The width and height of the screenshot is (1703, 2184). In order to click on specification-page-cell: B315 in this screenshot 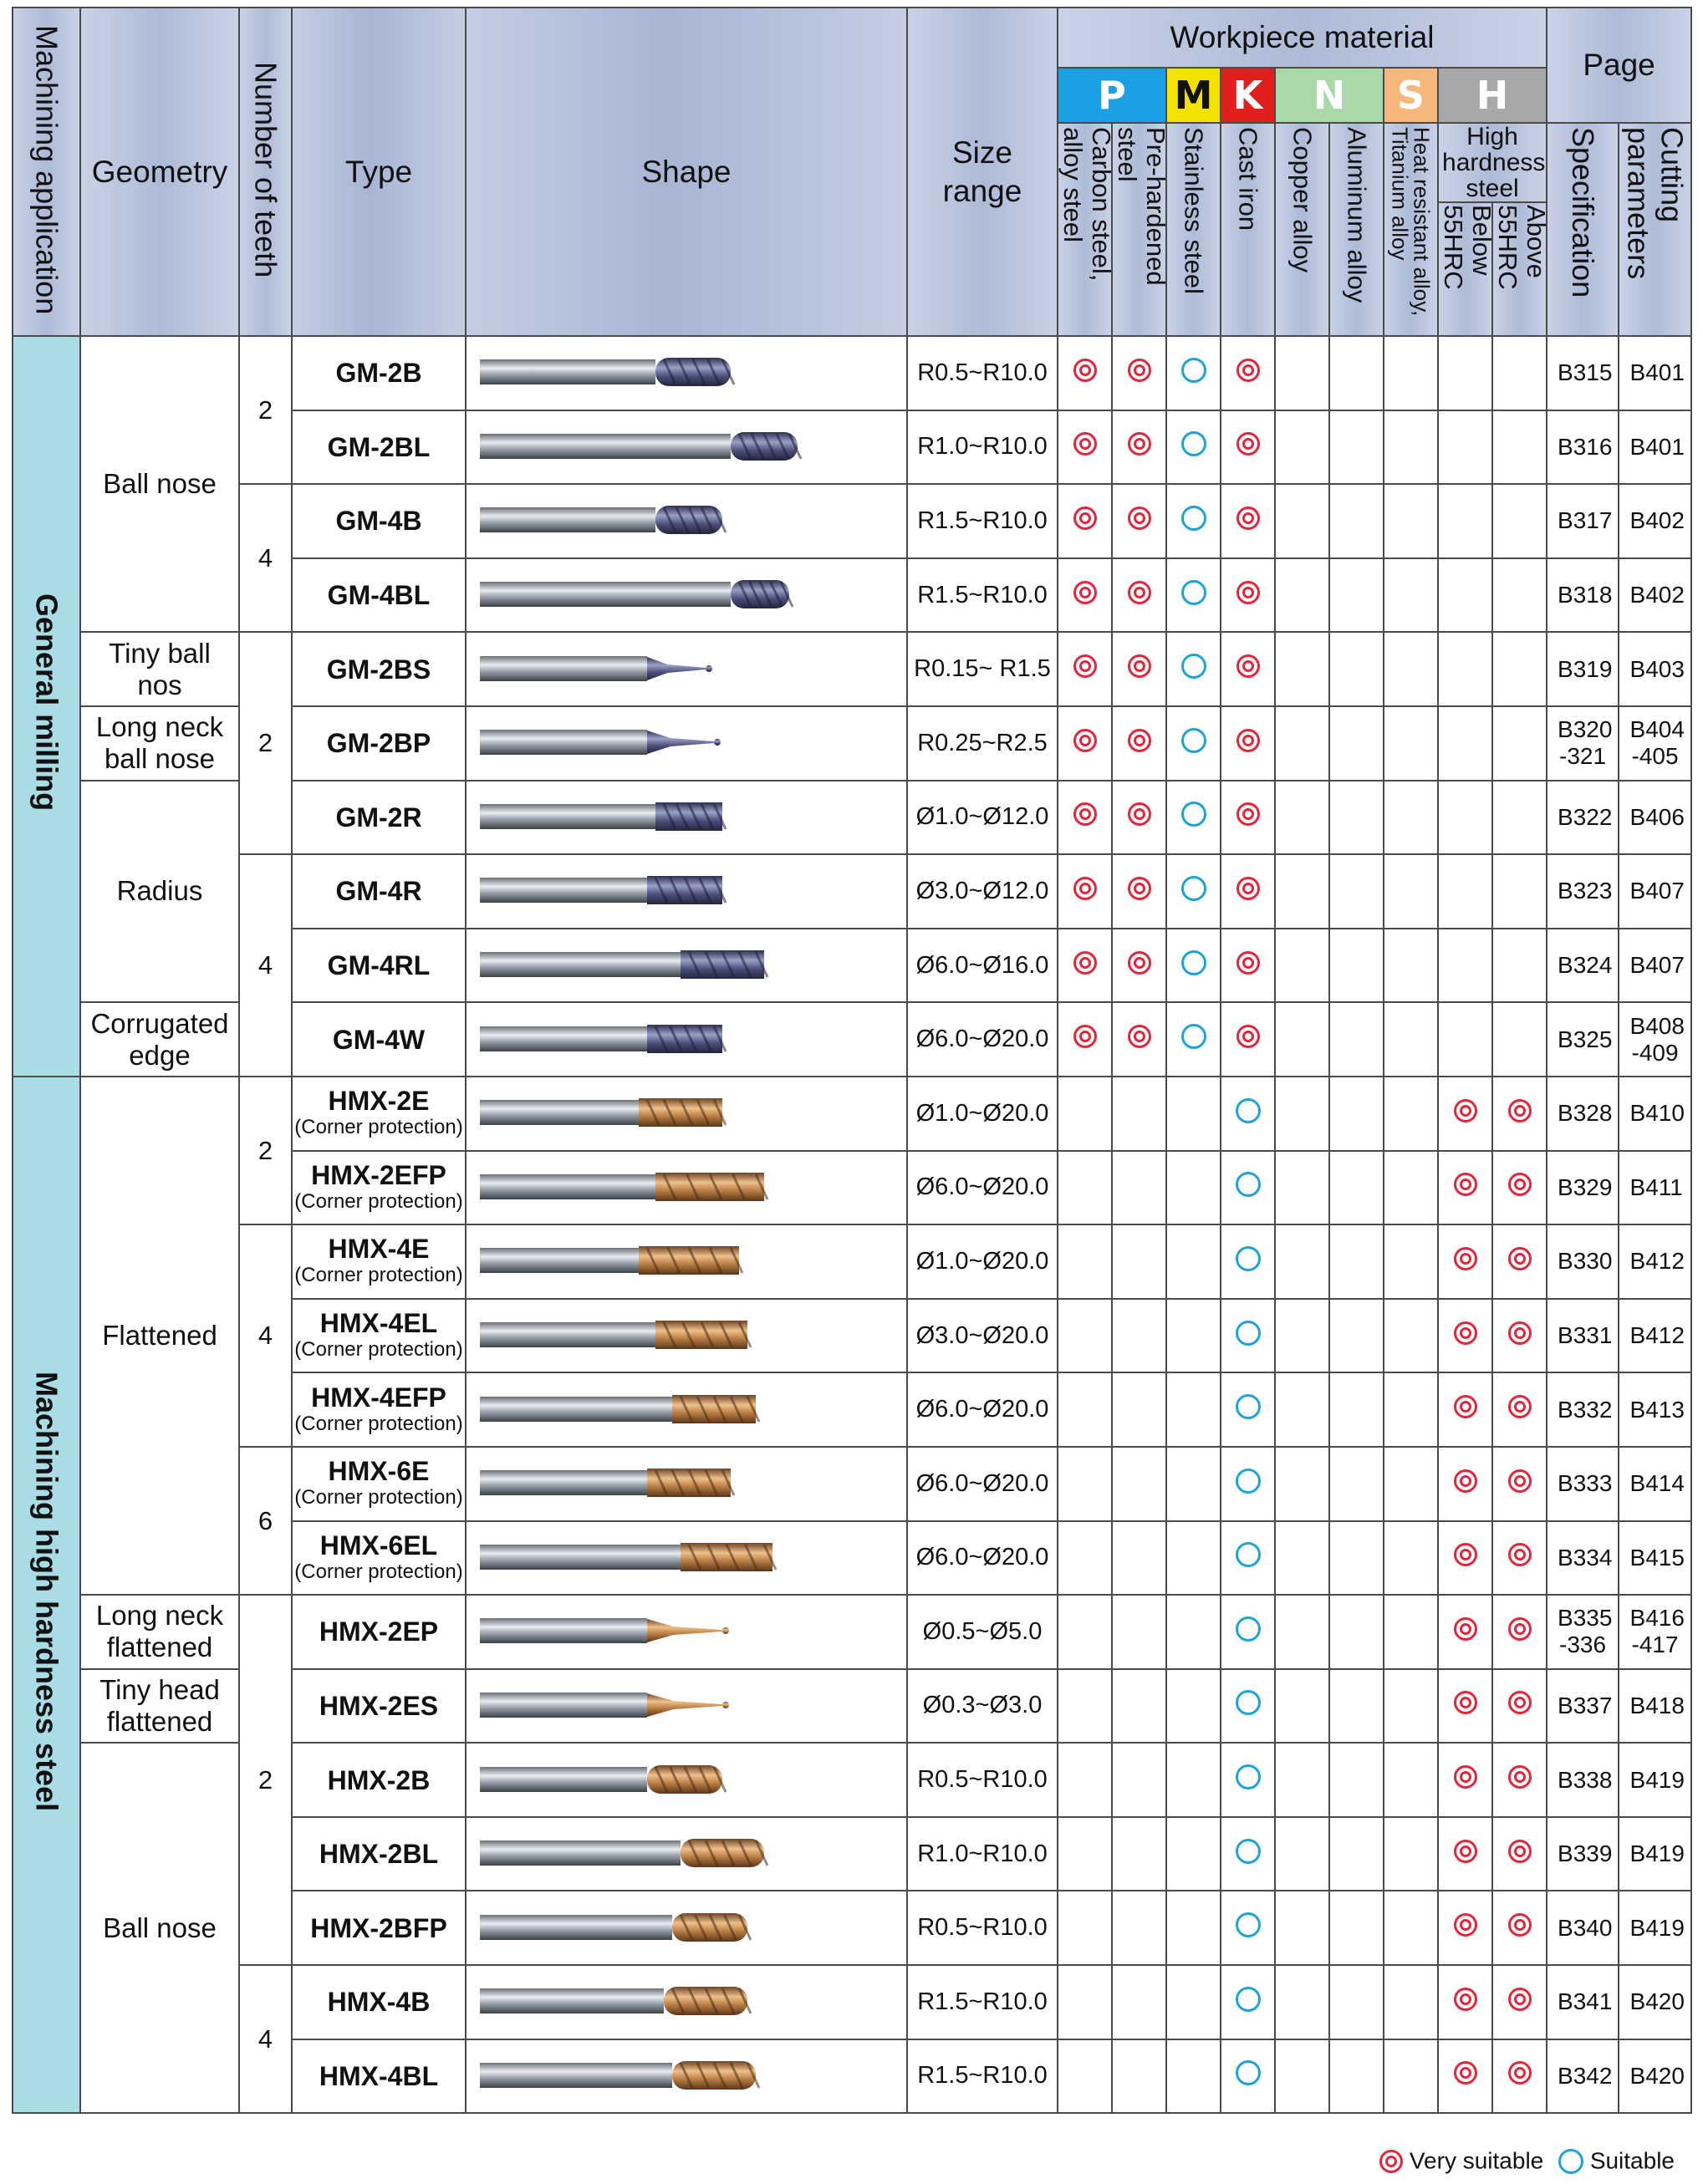, I will do `click(1583, 373)`.